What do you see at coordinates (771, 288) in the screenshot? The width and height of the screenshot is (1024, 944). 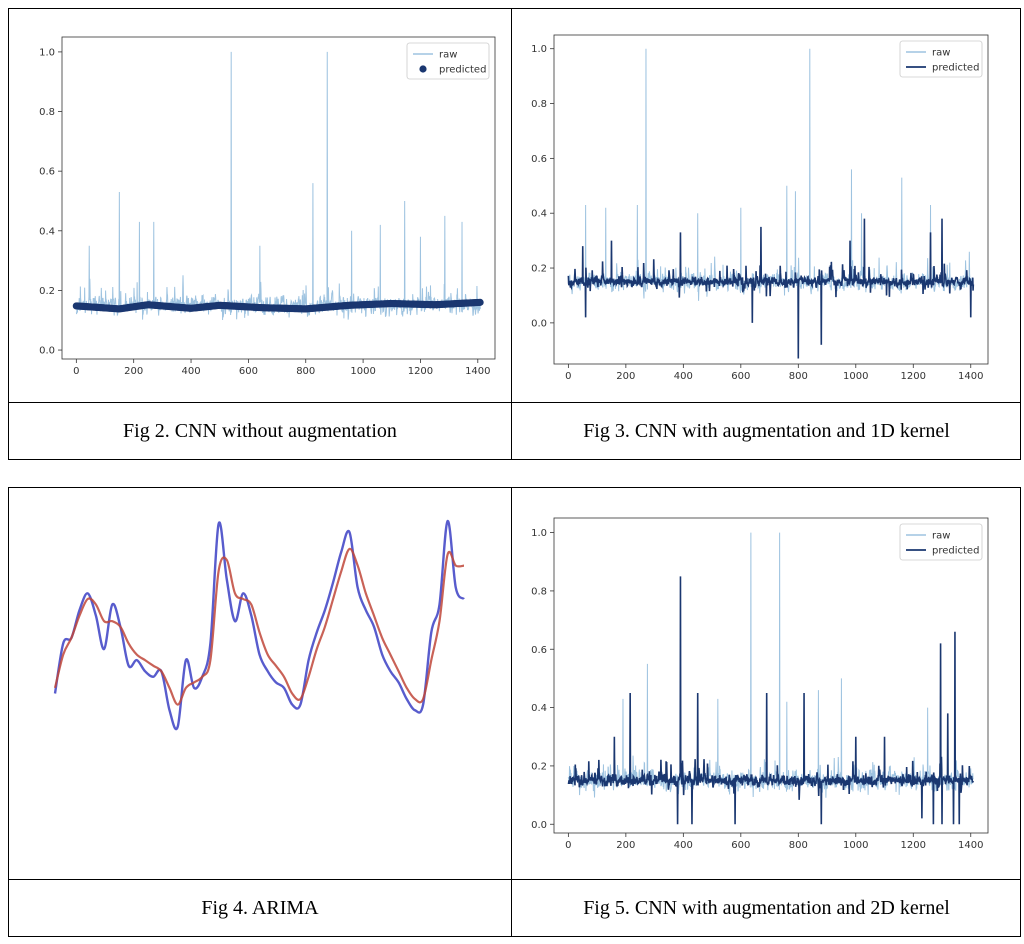 I see `fig3-predicted-series` at bounding box center [771, 288].